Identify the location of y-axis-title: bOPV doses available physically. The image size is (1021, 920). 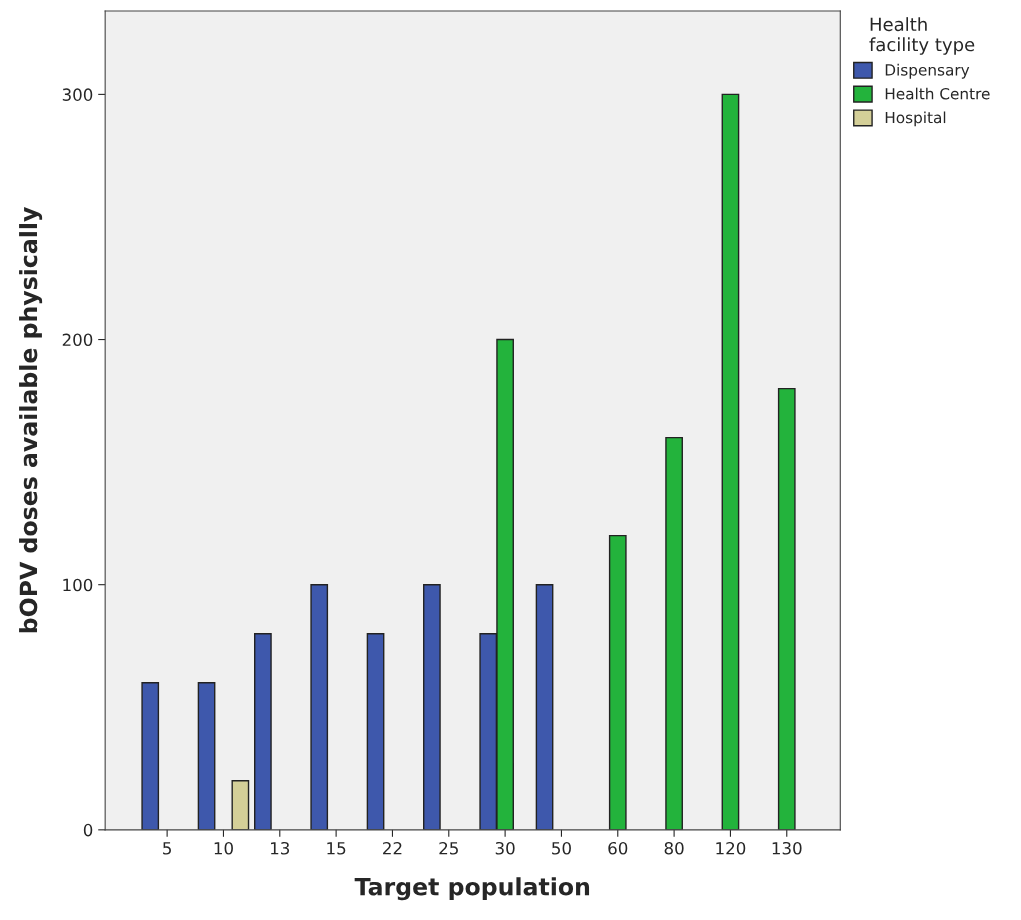
(31, 420).